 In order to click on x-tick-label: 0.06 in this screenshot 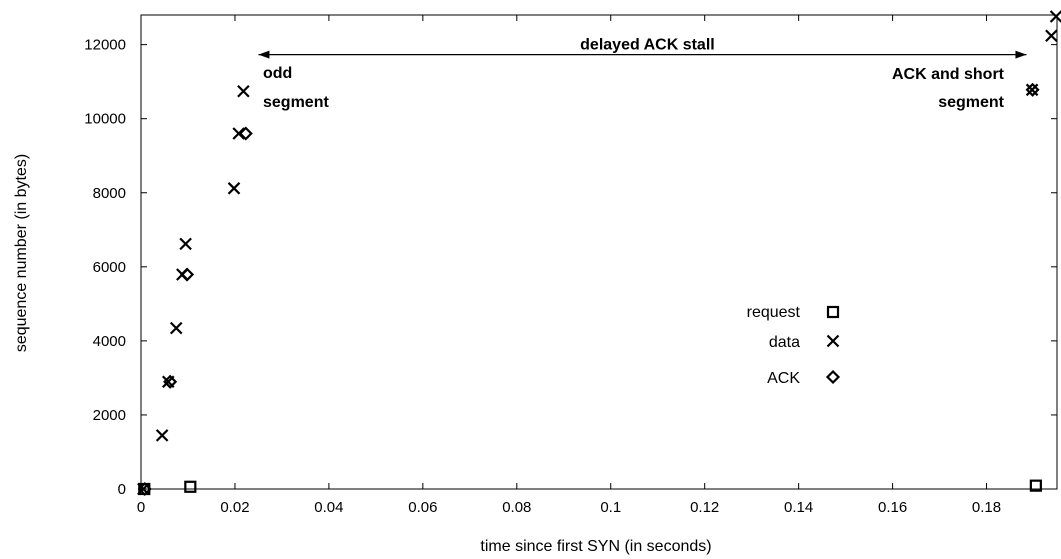, I will do `click(422, 507)`.